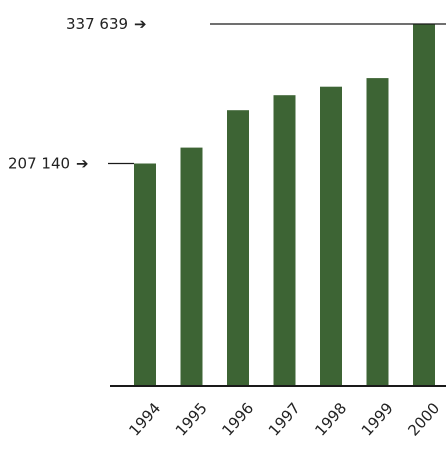 The height and width of the screenshot is (450, 446). I want to click on x-tick-label-1999: 1999, so click(377, 419).